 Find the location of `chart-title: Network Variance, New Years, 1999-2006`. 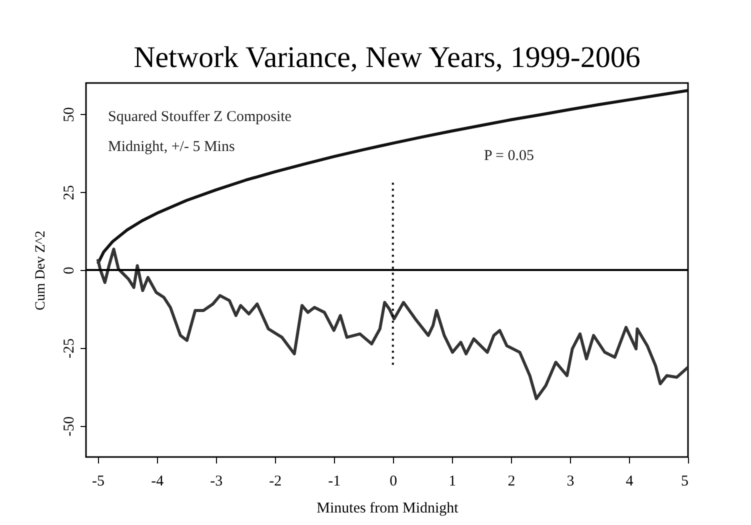

chart-title: Network Variance, New Years, 1999-2006 is located at coordinates (387, 57).